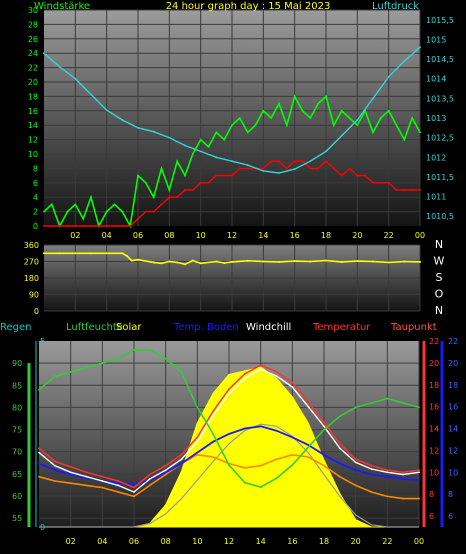 The height and width of the screenshot is (554, 466). What do you see at coordinates (33, 140) in the screenshot?
I see `panel1-left-tick: 12` at bounding box center [33, 140].